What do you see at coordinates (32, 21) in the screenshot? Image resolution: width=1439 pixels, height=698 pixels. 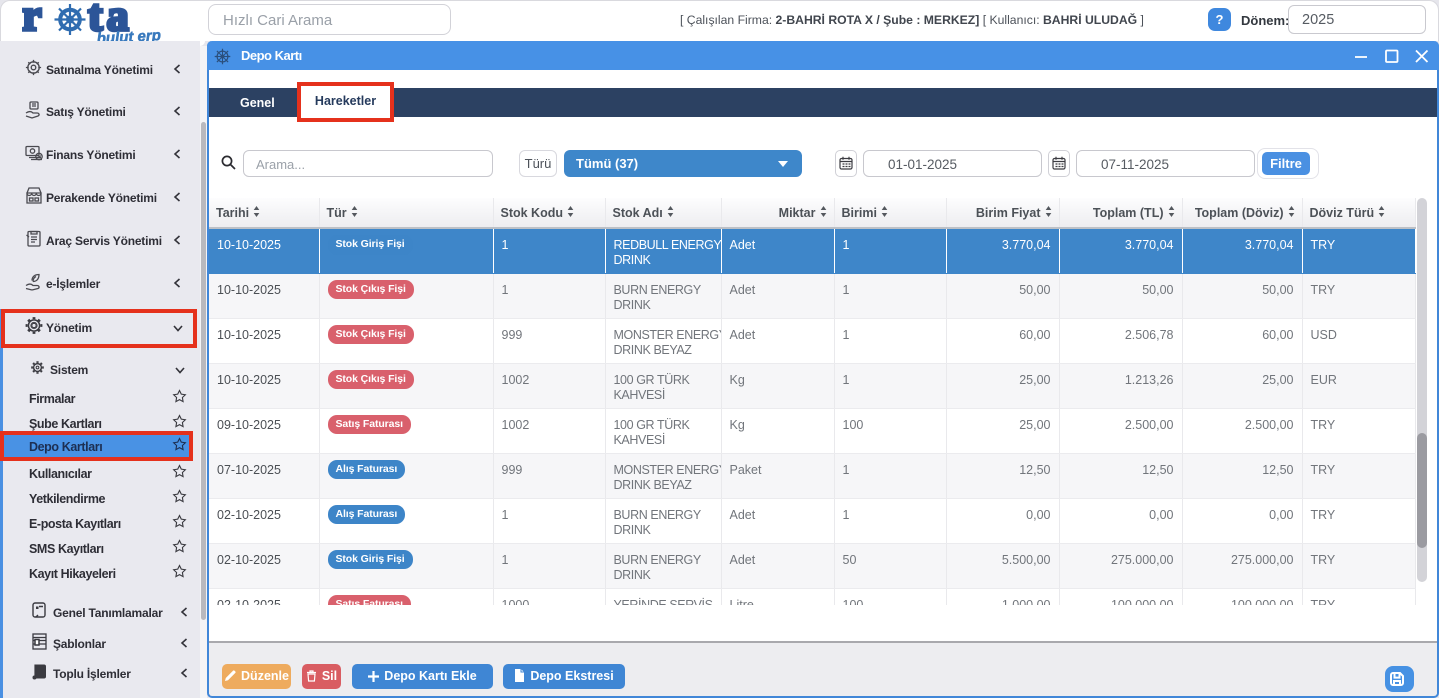 I see `svg-text: r` at bounding box center [32, 21].